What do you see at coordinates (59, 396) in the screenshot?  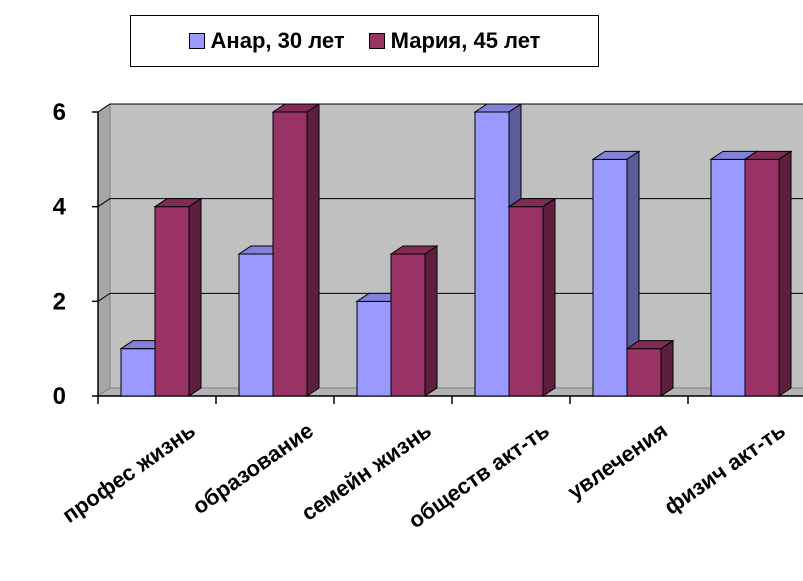 I see `y-tick-label: 0` at bounding box center [59, 396].